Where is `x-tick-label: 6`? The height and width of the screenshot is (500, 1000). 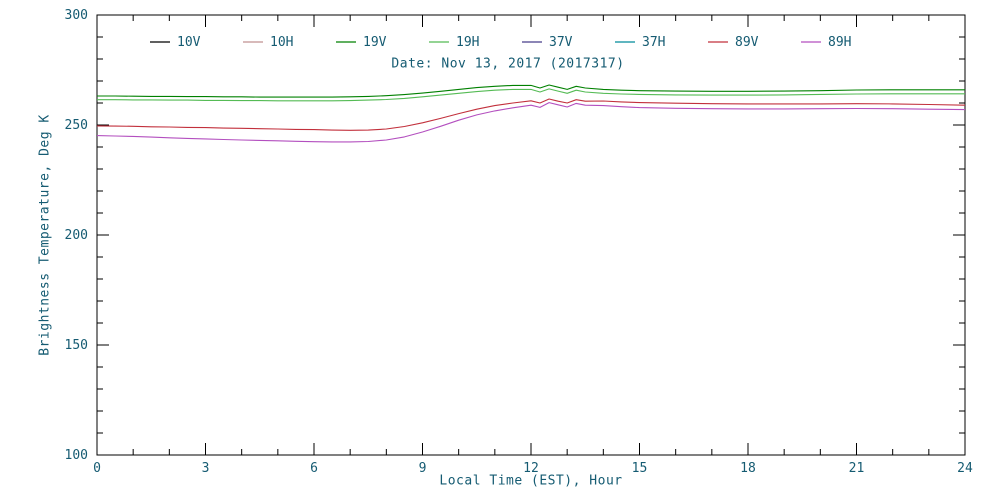 x-tick-label: 6 is located at coordinates (314, 468).